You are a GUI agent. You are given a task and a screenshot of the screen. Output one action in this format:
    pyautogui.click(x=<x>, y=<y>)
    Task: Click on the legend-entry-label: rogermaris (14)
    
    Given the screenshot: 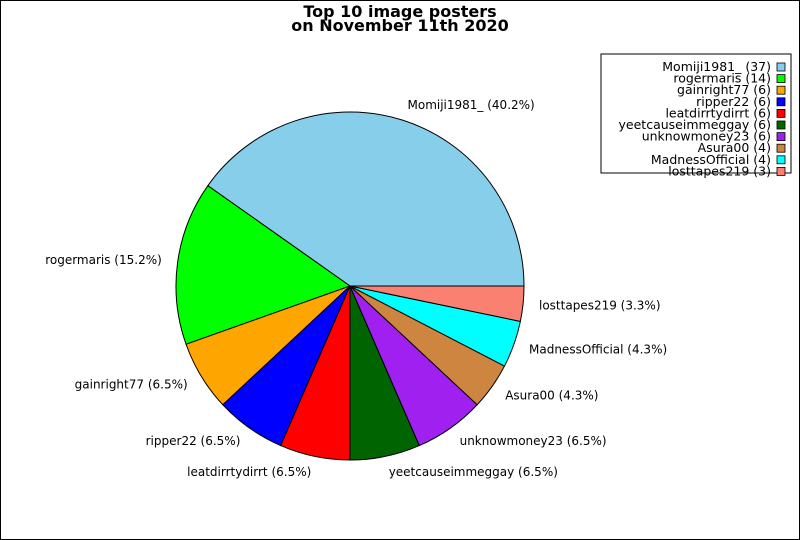 What is the action you would take?
    pyautogui.click(x=722, y=78)
    